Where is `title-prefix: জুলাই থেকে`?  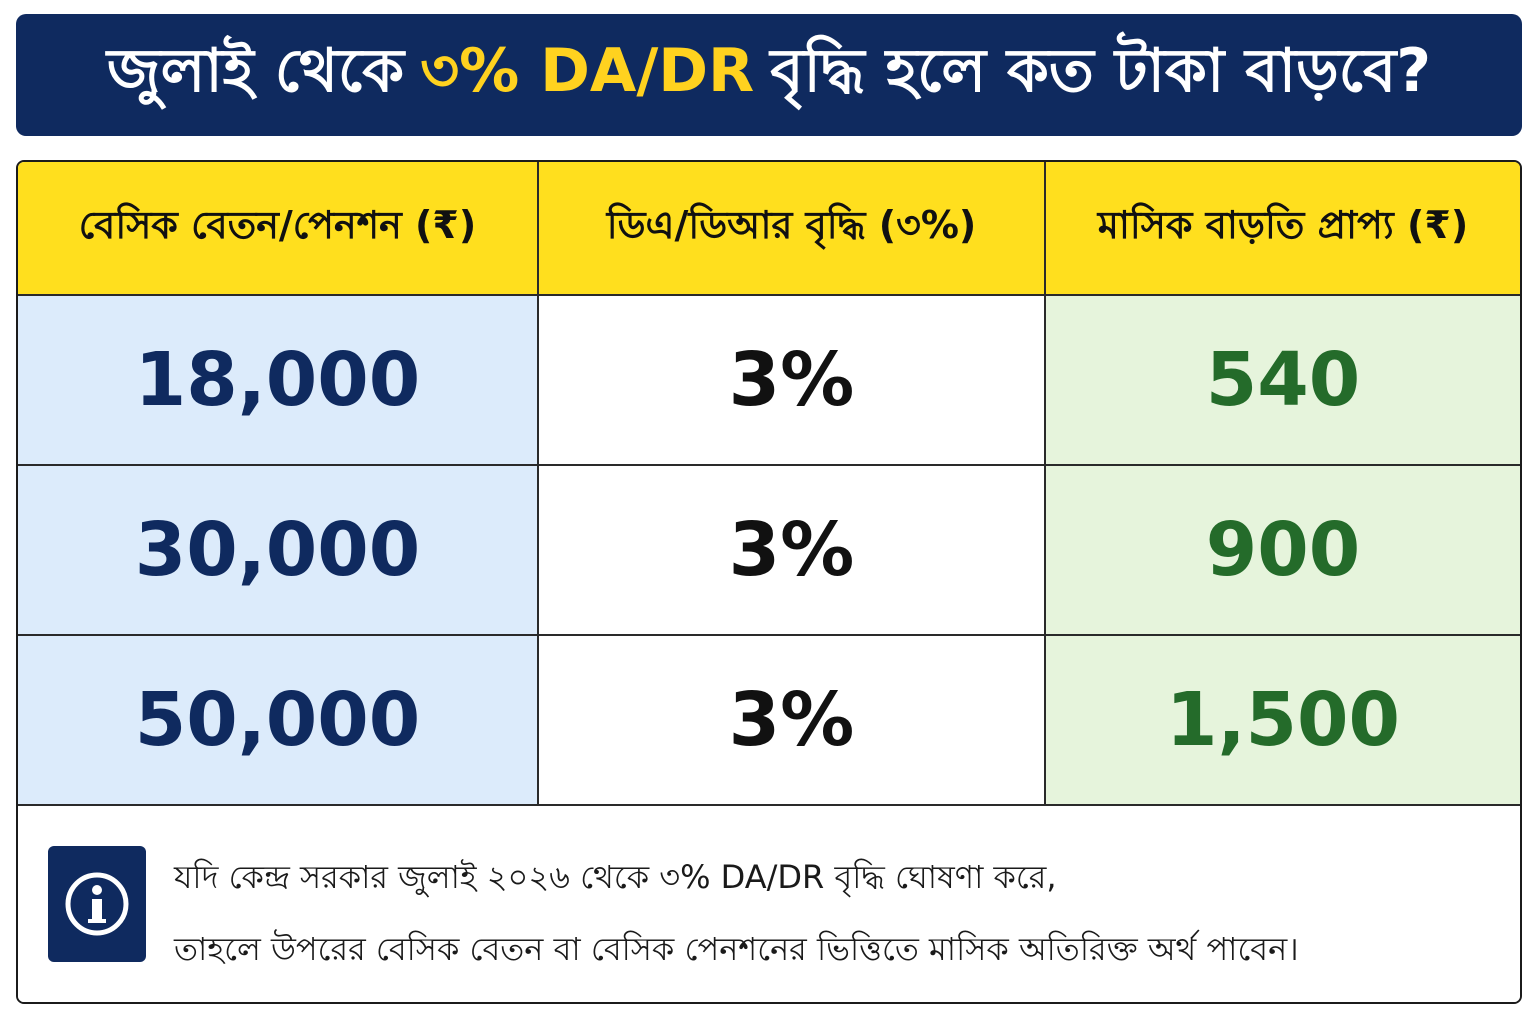
title-prefix: জুলাই থেকে is located at coordinates (255, 71).